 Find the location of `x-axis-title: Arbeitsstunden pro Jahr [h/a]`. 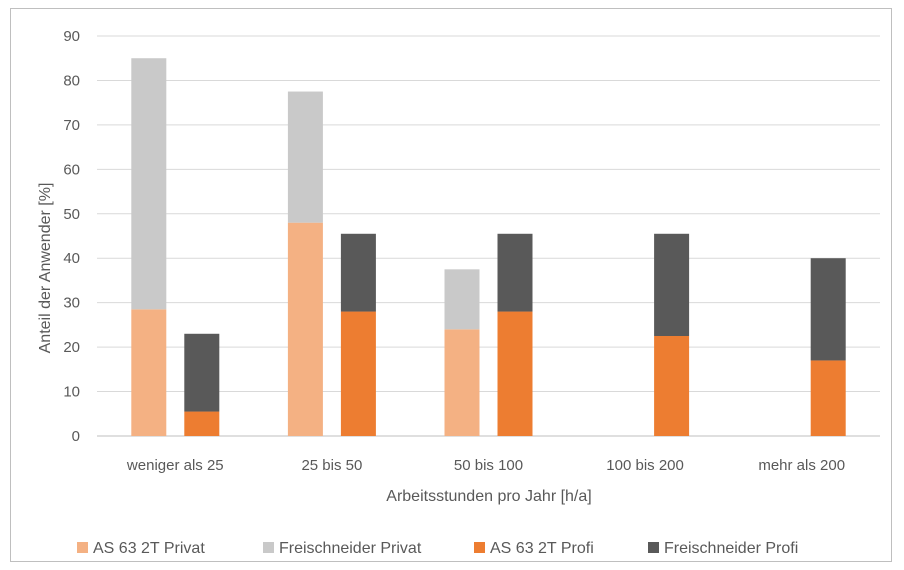

x-axis-title: Arbeitsstunden pro Jahr [h/a] is located at coordinates (488, 496).